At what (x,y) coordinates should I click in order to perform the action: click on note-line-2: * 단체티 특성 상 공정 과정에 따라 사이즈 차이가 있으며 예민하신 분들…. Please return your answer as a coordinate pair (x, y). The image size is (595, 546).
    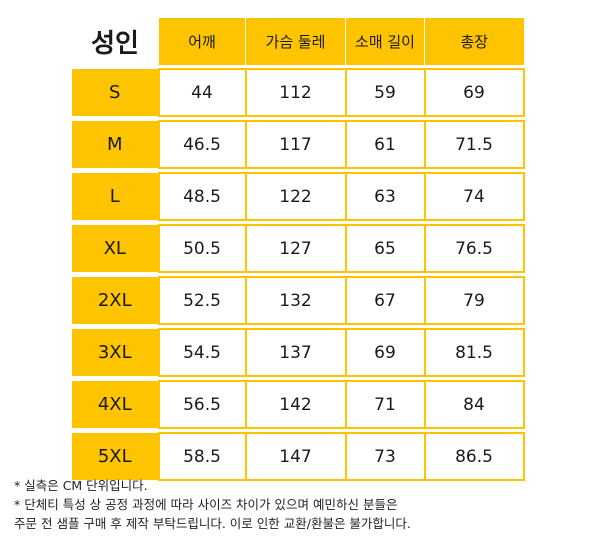
    Looking at the image, I should click on (206, 504).